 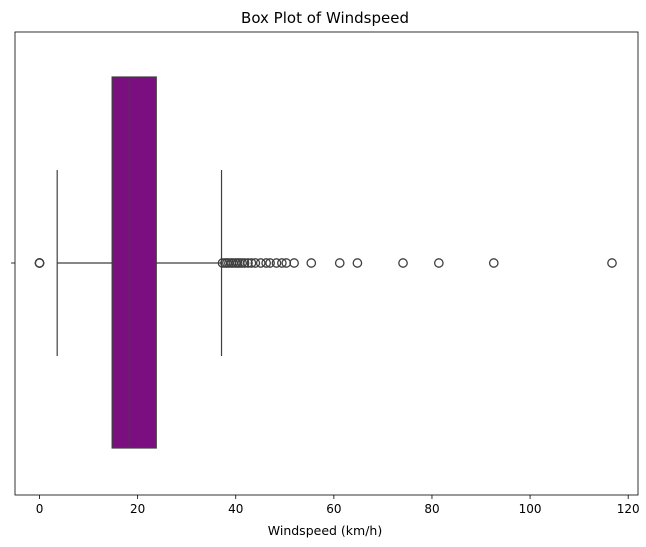 I want to click on x-tick-label: 20, so click(x=137, y=509).